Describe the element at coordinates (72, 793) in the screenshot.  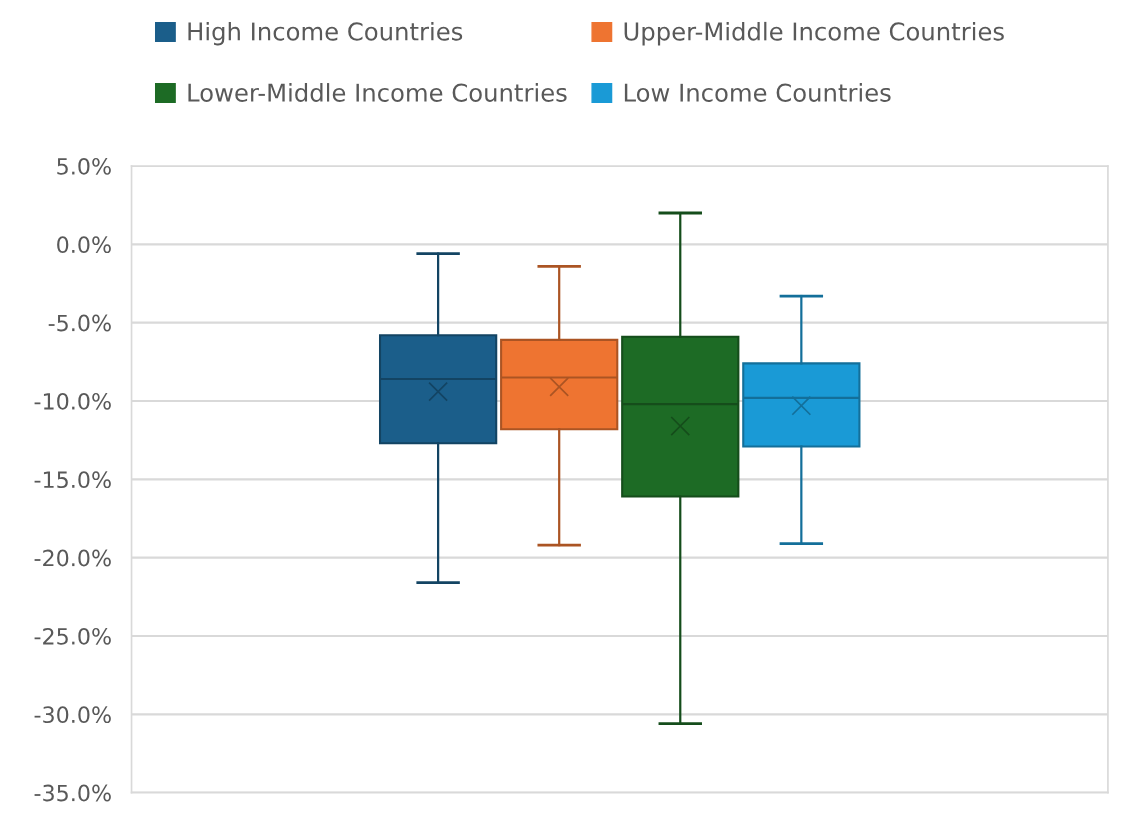
I see `y-tick-label: -35.0%` at that location.